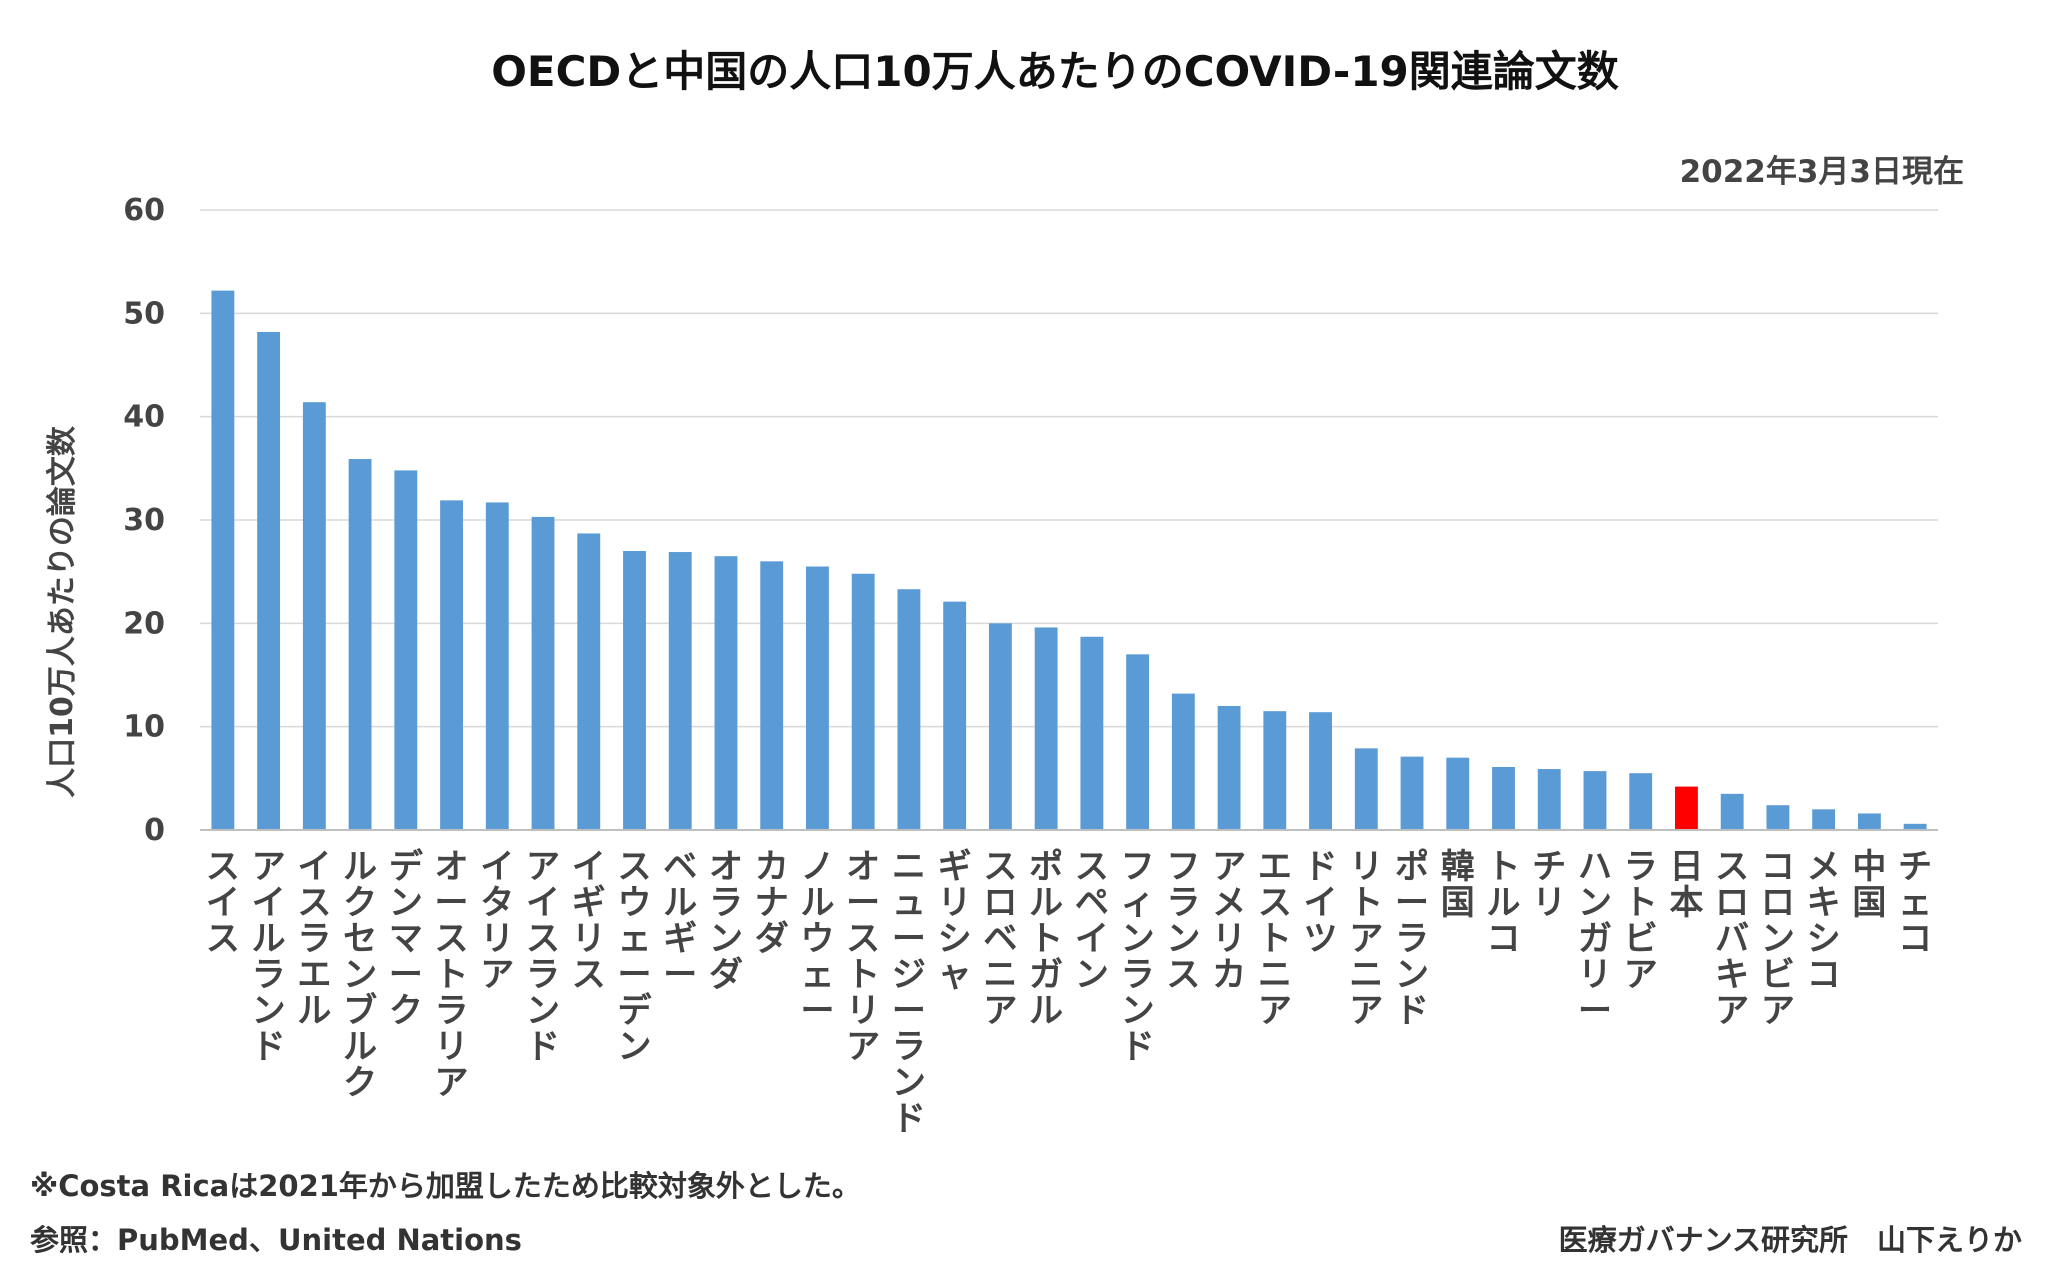 The image size is (2048, 1272). What do you see at coordinates (1183, 921) in the screenshot?
I see `category-label: フランス` at bounding box center [1183, 921].